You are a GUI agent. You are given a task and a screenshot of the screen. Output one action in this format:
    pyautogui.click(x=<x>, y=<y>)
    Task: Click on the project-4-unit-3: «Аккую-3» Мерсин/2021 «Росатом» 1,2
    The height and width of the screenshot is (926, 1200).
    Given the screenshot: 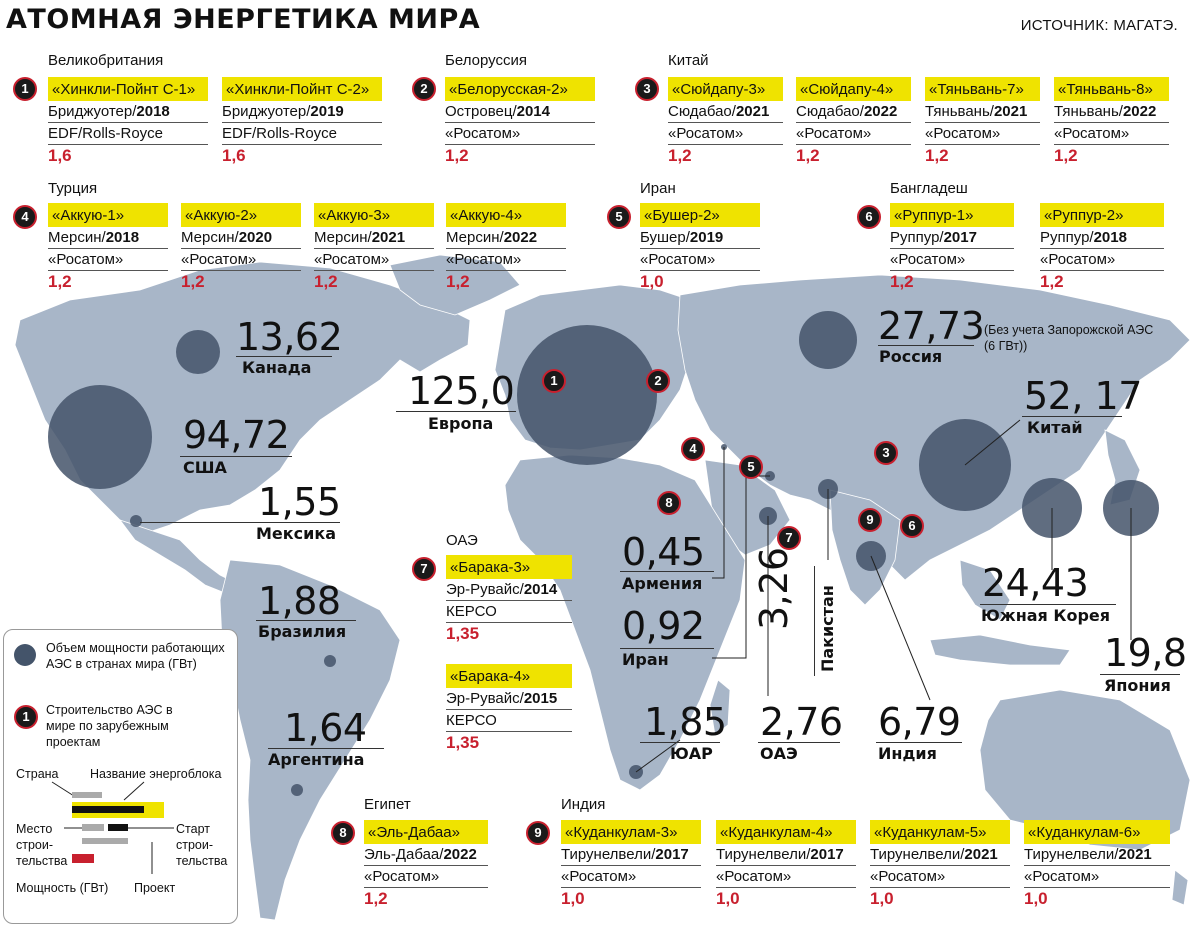 What is the action you would take?
    pyautogui.click(x=374, y=248)
    